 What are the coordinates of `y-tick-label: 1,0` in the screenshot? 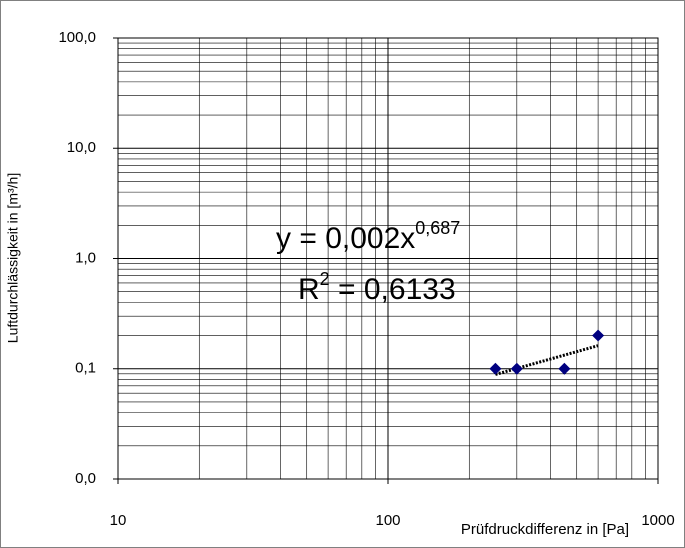 It's located at (85, 257).